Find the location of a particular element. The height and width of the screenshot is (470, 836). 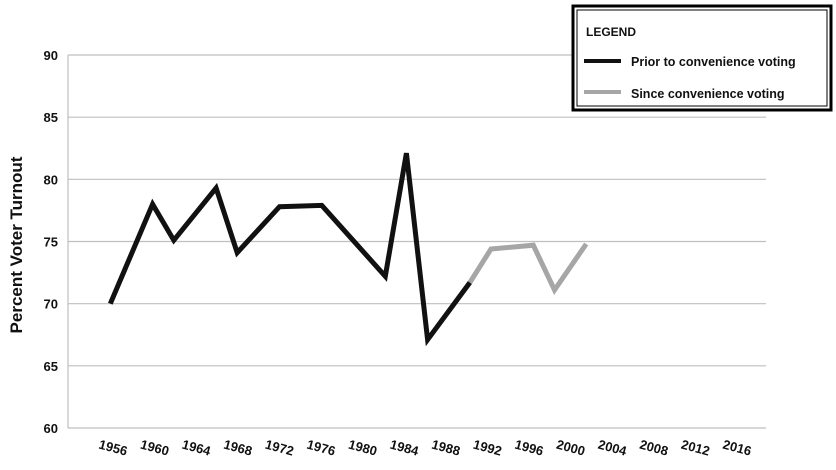

x-tick-label: 1988 is located at coordinates (446, 448).